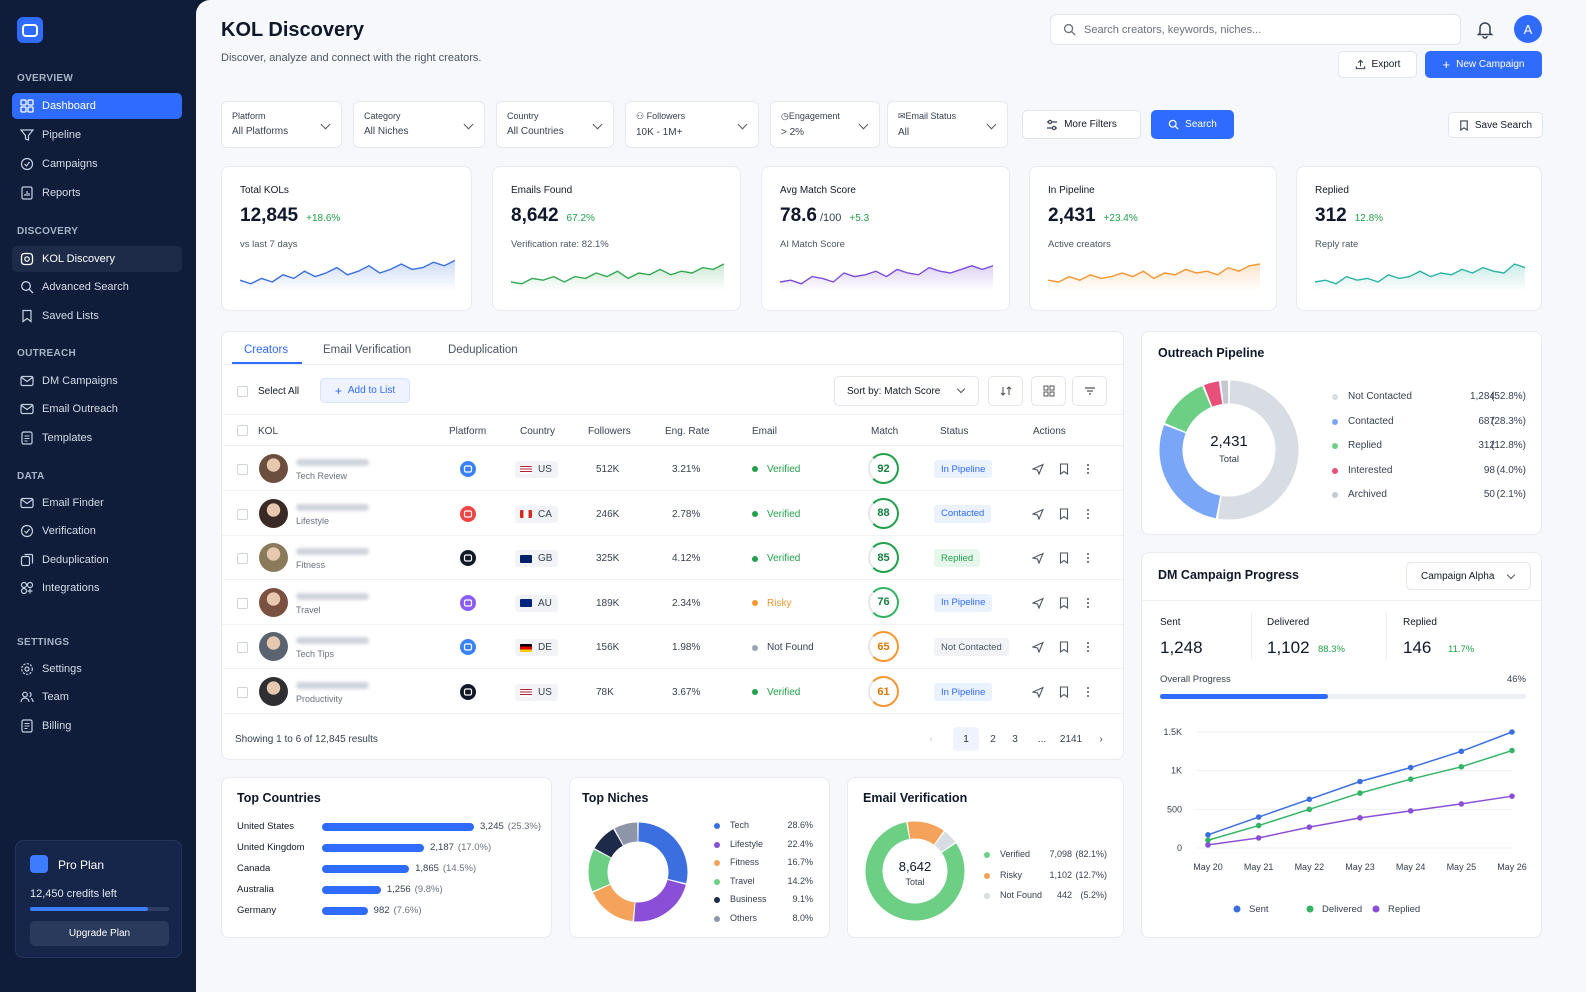  What do you see at coordinates (1048, 391) in the screenshot?
I see `grid-view-button` at bounding box center [1048, 391].